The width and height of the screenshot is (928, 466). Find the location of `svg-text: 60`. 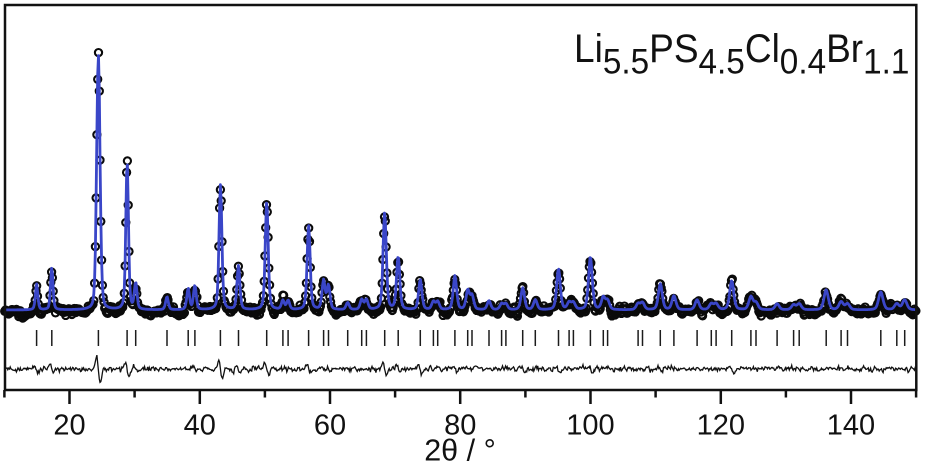

svg-text: 60 is located at coordinates (330, 426).